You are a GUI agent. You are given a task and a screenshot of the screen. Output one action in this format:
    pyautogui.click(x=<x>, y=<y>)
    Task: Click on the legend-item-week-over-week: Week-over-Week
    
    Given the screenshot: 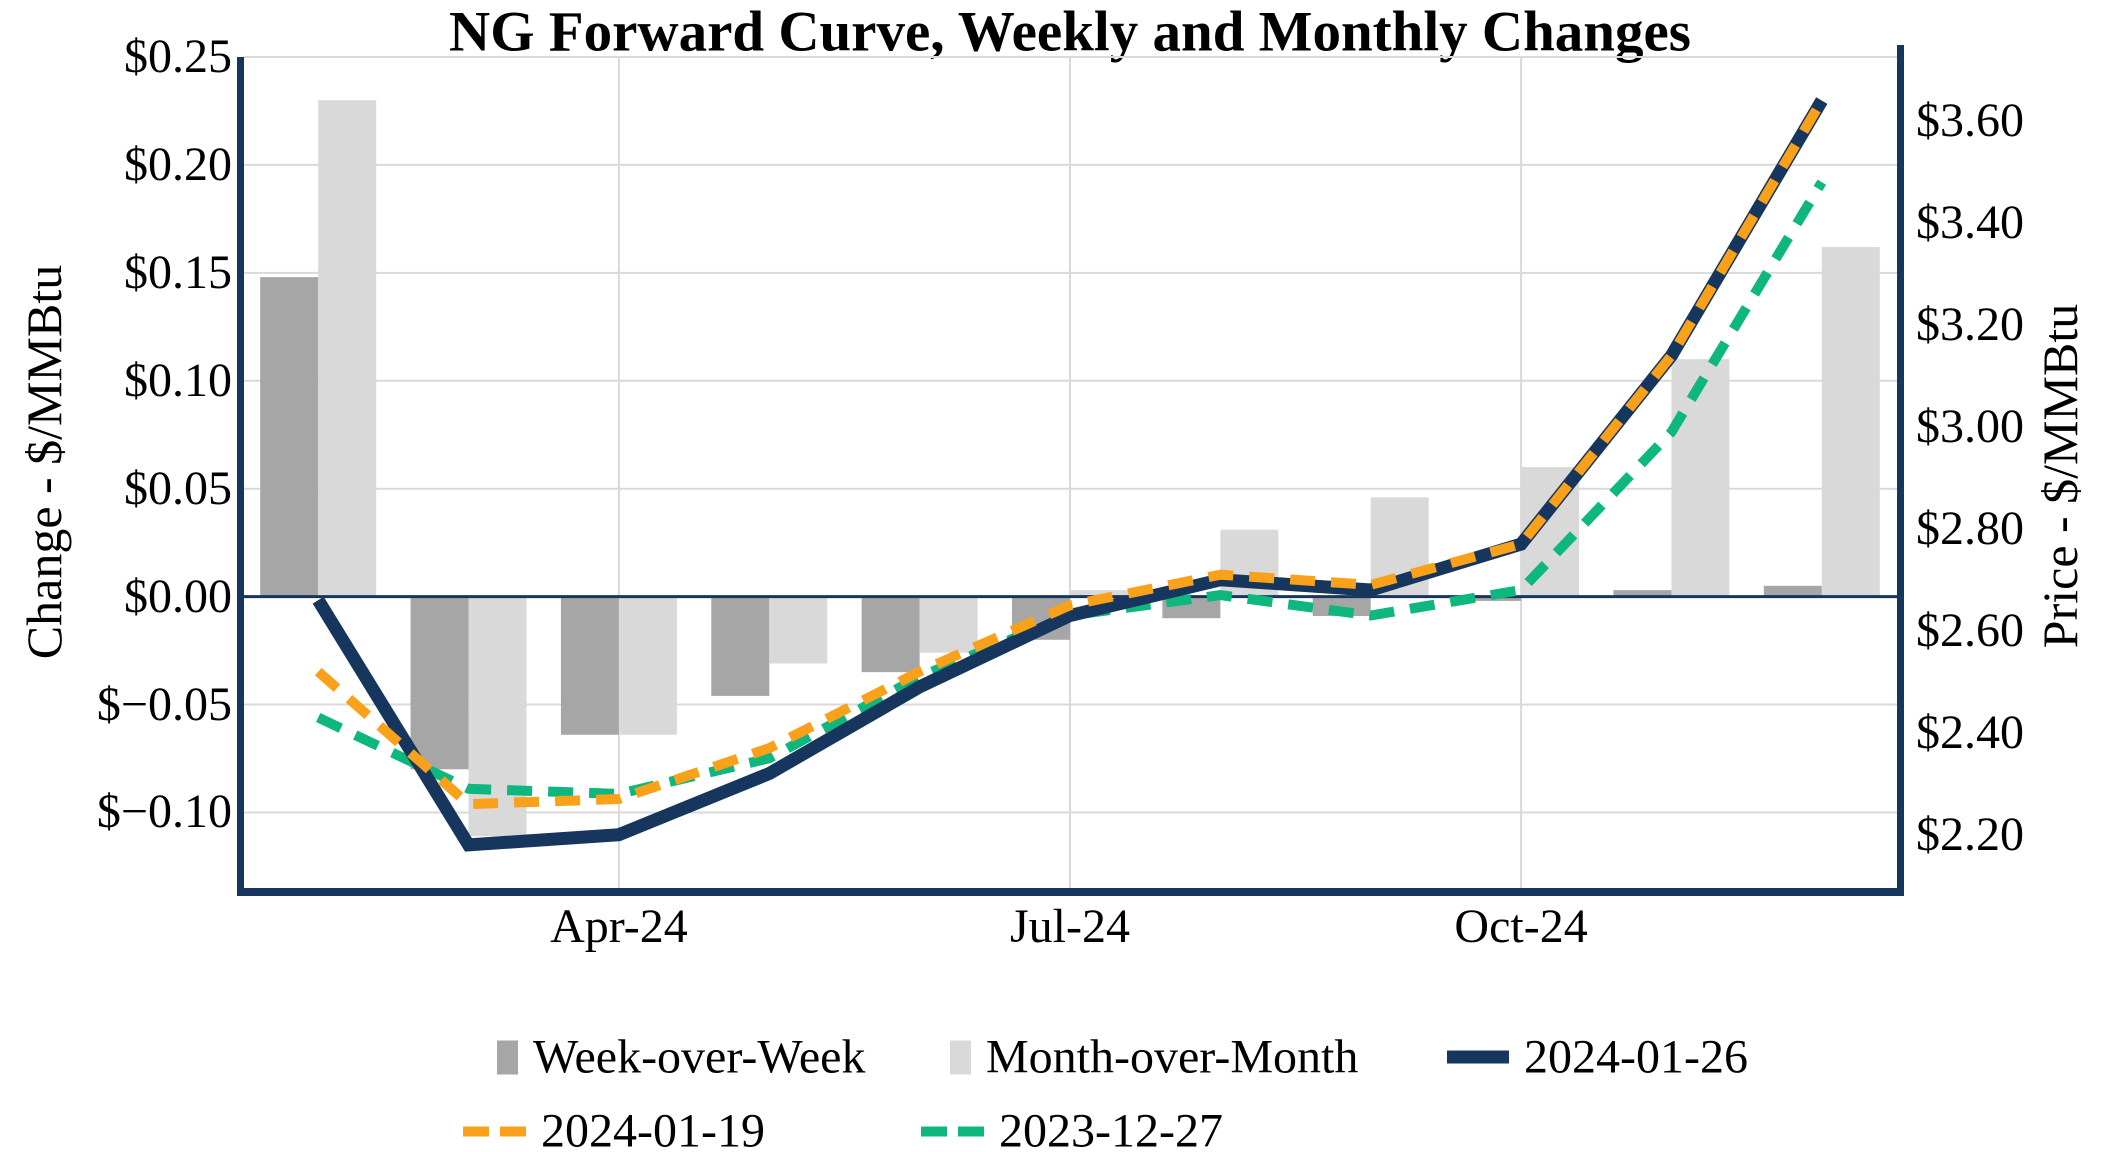 What is the action you would take?
    pyautogui.click(x=681, y=1057)
    